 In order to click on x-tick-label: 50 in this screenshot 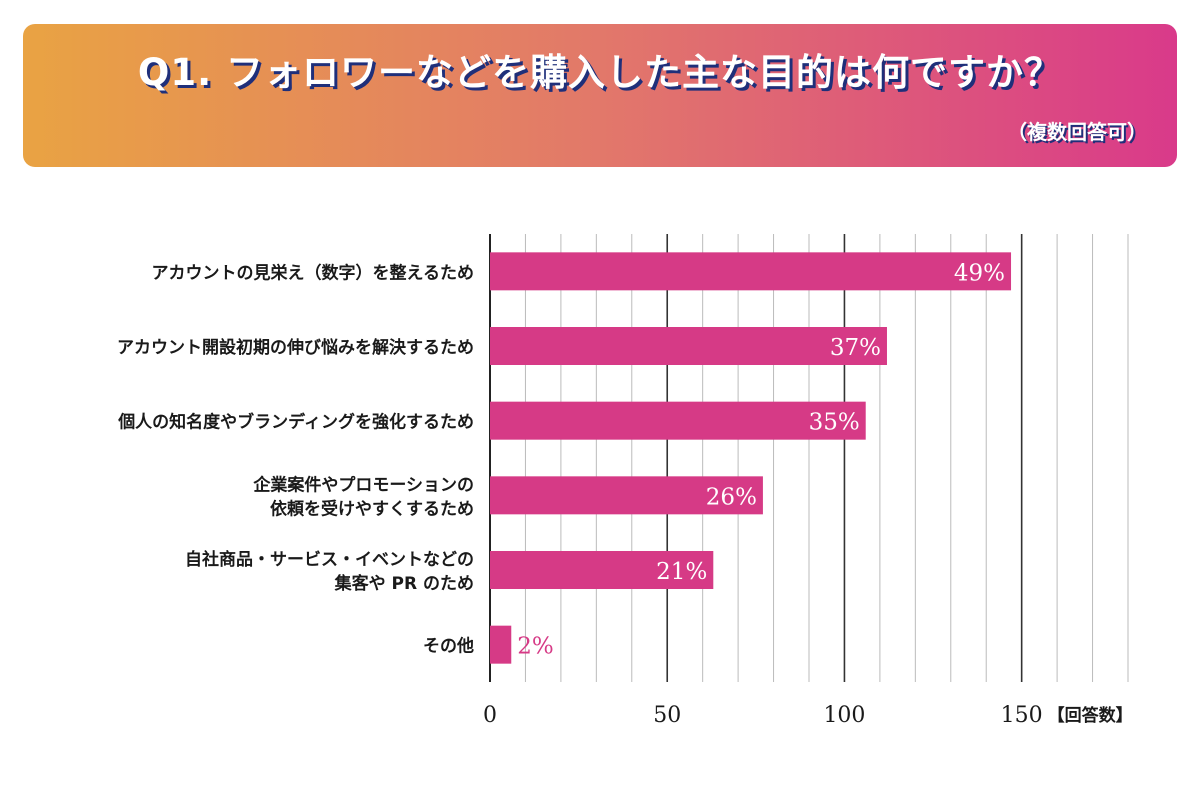, I will do `click(667, 715)`.